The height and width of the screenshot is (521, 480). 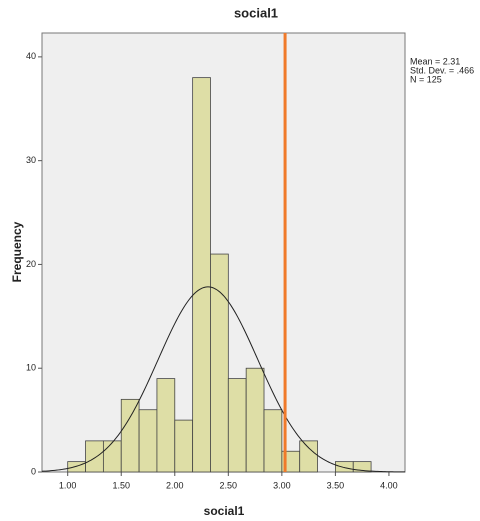 What do you see at coordinates (426, 79) in the screenshot?
I see `stat-label: N = 125` at bounding box center [426, 79].